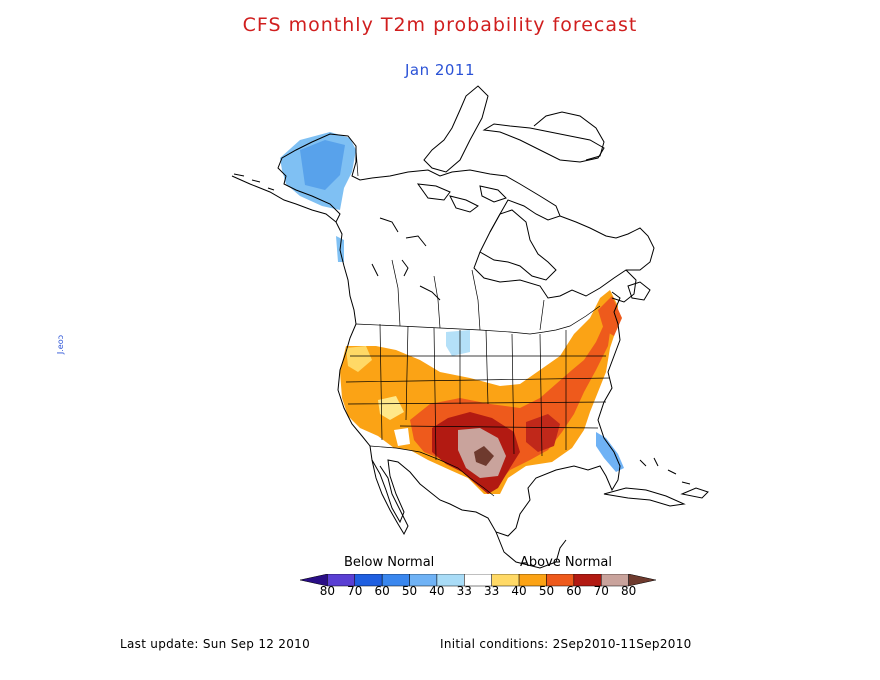 This screenshot has width=880, height=680. What do you see at coordinates (458, 343) in the screenshot?
I see `dakota-below-normal` at bounding box center [458, 343].